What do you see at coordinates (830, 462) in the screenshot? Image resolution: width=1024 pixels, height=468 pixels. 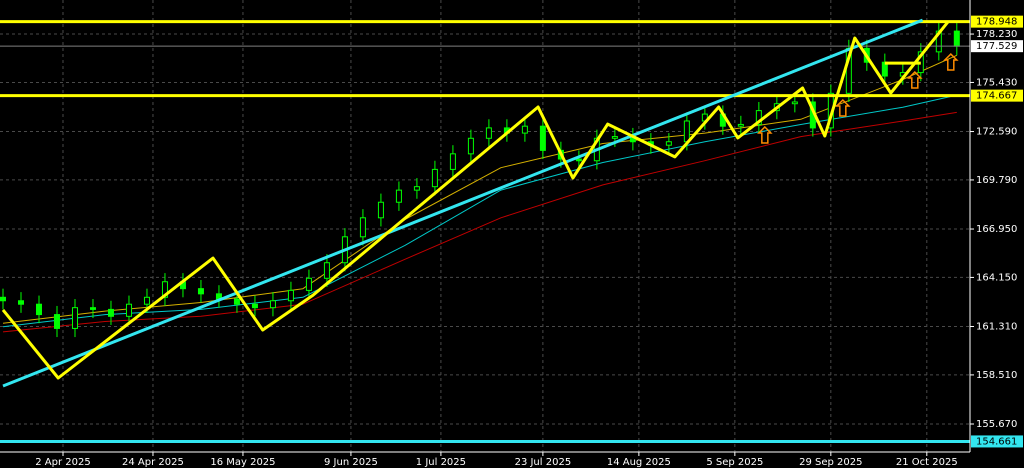 I see `x-tick-label: 29 Sep 2025` at bounding box center [830, 462].